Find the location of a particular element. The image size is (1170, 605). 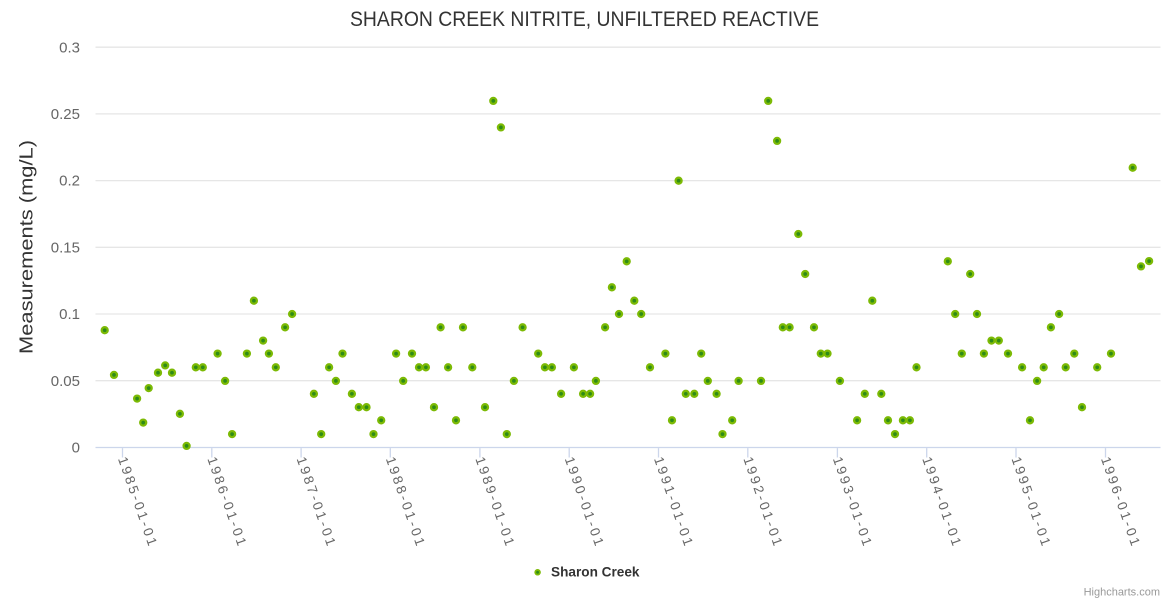

svg-text: Sharon Creek is located at coordinates (595, 571).